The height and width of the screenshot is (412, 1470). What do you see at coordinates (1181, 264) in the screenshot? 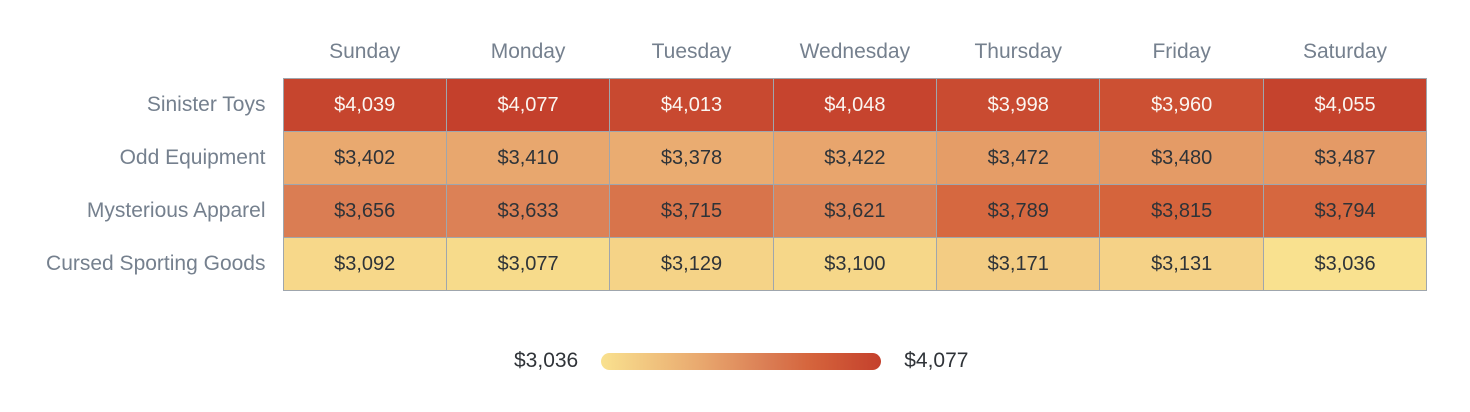
I see `heatmap-cell: $3,131` at bounding box center [1181, 264].